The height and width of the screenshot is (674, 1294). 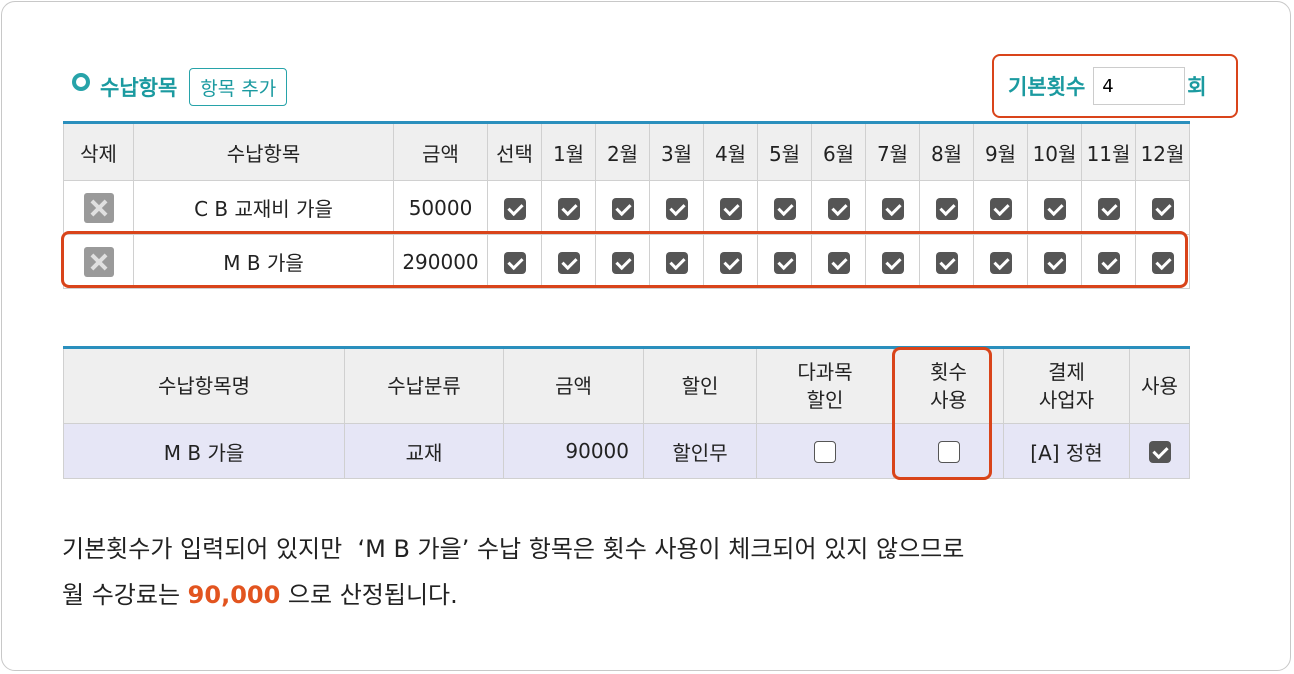 I want to click on base-count-unit: 회, so click(x=1197, y=87).